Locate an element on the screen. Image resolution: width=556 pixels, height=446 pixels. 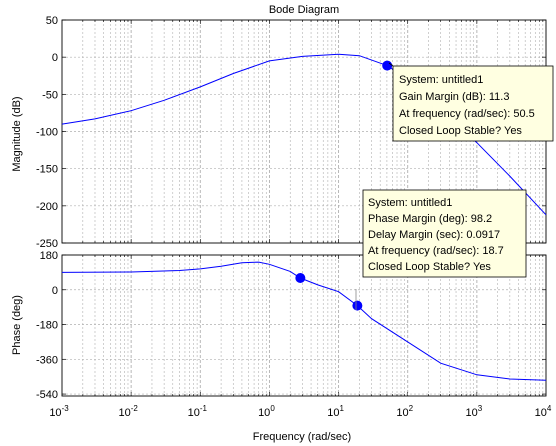
gain-tooltip-stable: Closed Loop Stable? Yes is located at coordinates (460, 131).